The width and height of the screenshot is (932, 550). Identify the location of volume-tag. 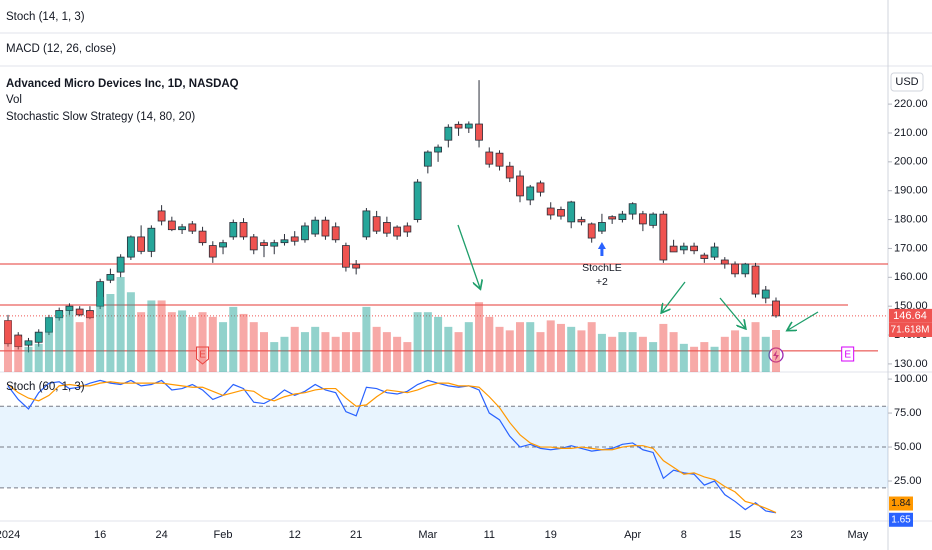
(910, 330).